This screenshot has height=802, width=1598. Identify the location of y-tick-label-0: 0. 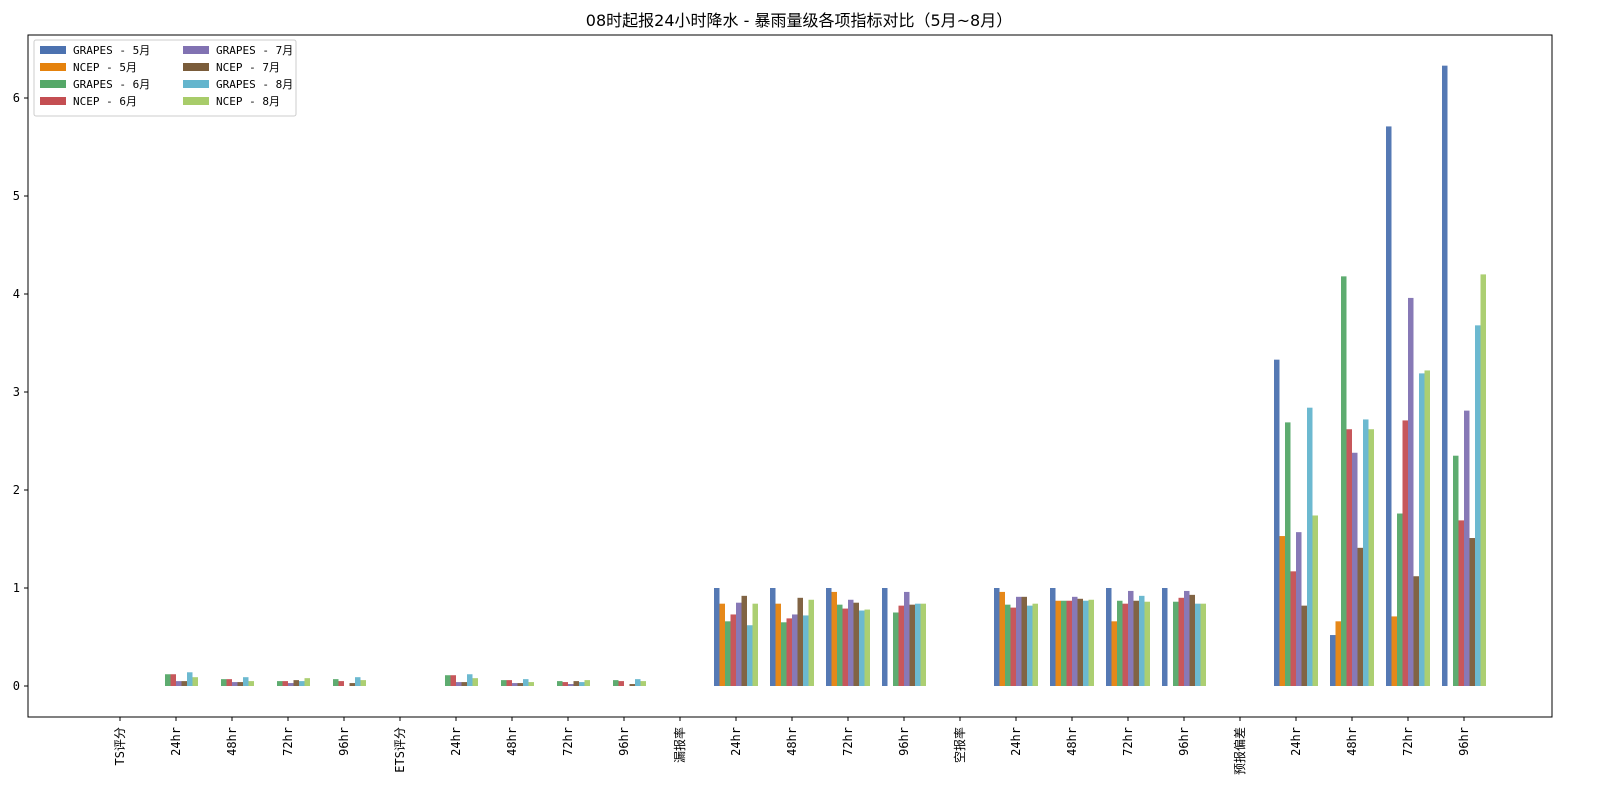
(16, 686).